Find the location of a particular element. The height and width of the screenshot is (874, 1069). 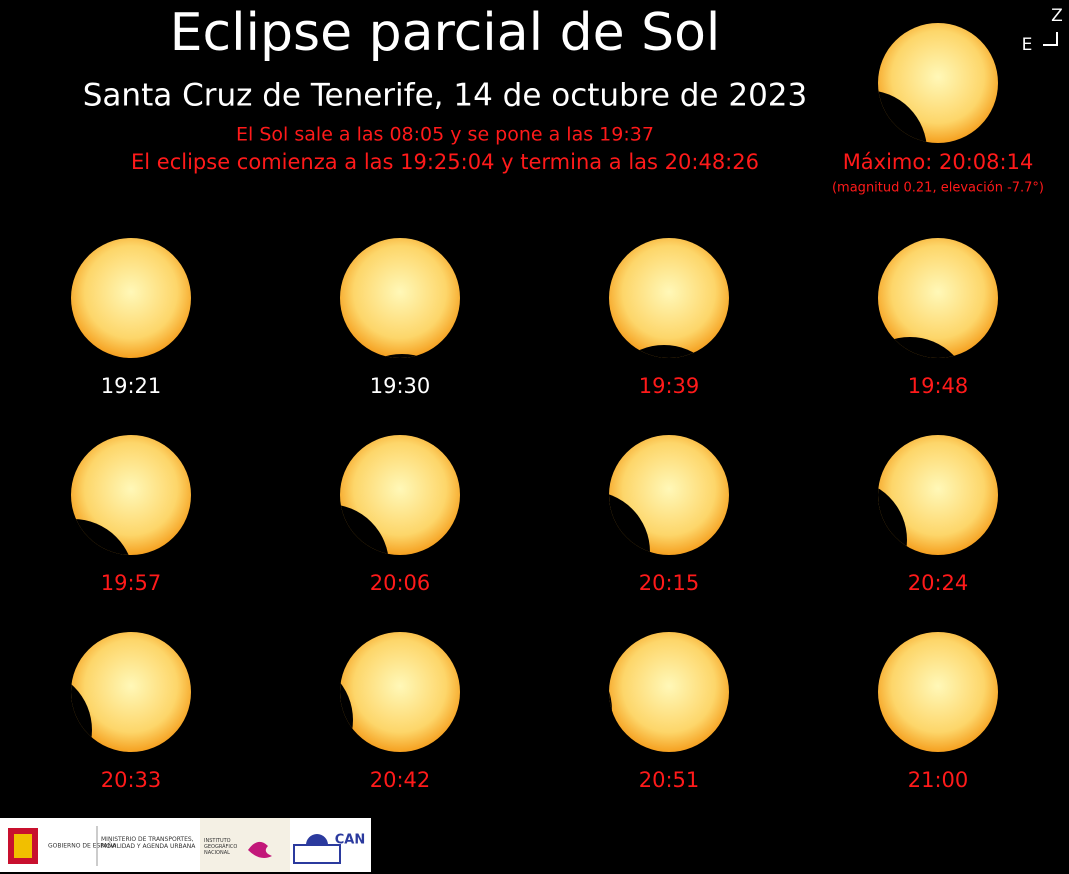

institute-logo: INSTITUTO GEOGRÁFICO NACIONAL is located at coordinates (221, 847).